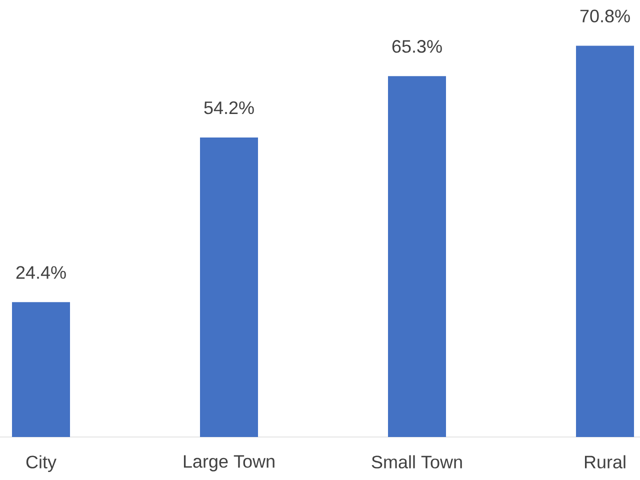 This screenshot has height=480, width=640. What do you see at coordinates (605, 461) in the screenshot?
I see `x-tick-label: Rural` at bounding box center [605, 461].